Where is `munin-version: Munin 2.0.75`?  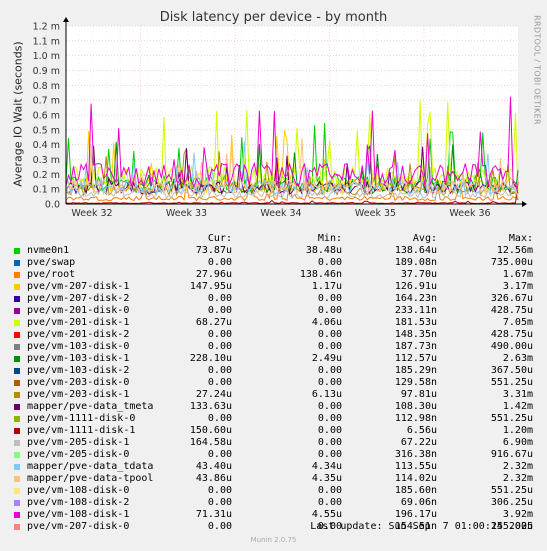 munin-version: Munin 2.0.75 is located at coordinates (273, 540).